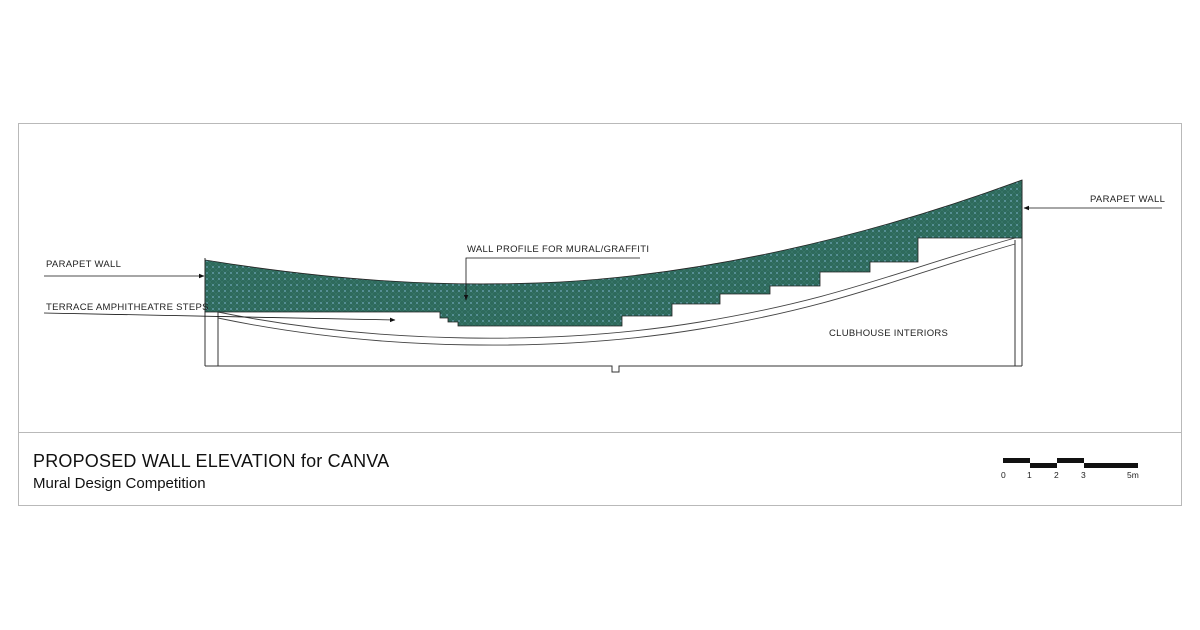 This screenshot has height=630, width=1200. What do you see at coordinates (1133, 475) in the screenshot?
I see `scale-tick-5m: 5m` at bounding box center [1133, 475].